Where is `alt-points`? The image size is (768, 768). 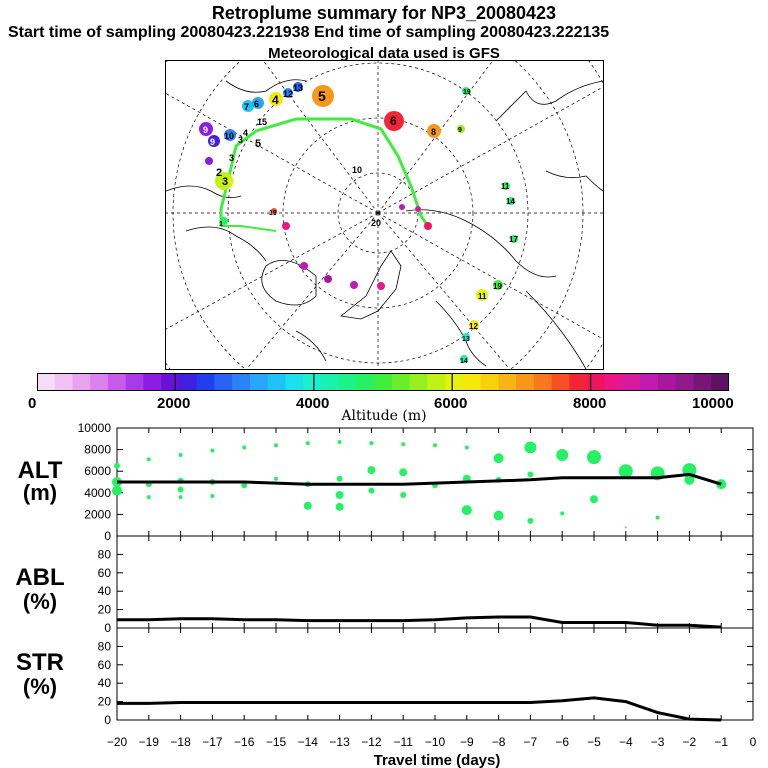 alt-points is located at coordinates (419, 484).